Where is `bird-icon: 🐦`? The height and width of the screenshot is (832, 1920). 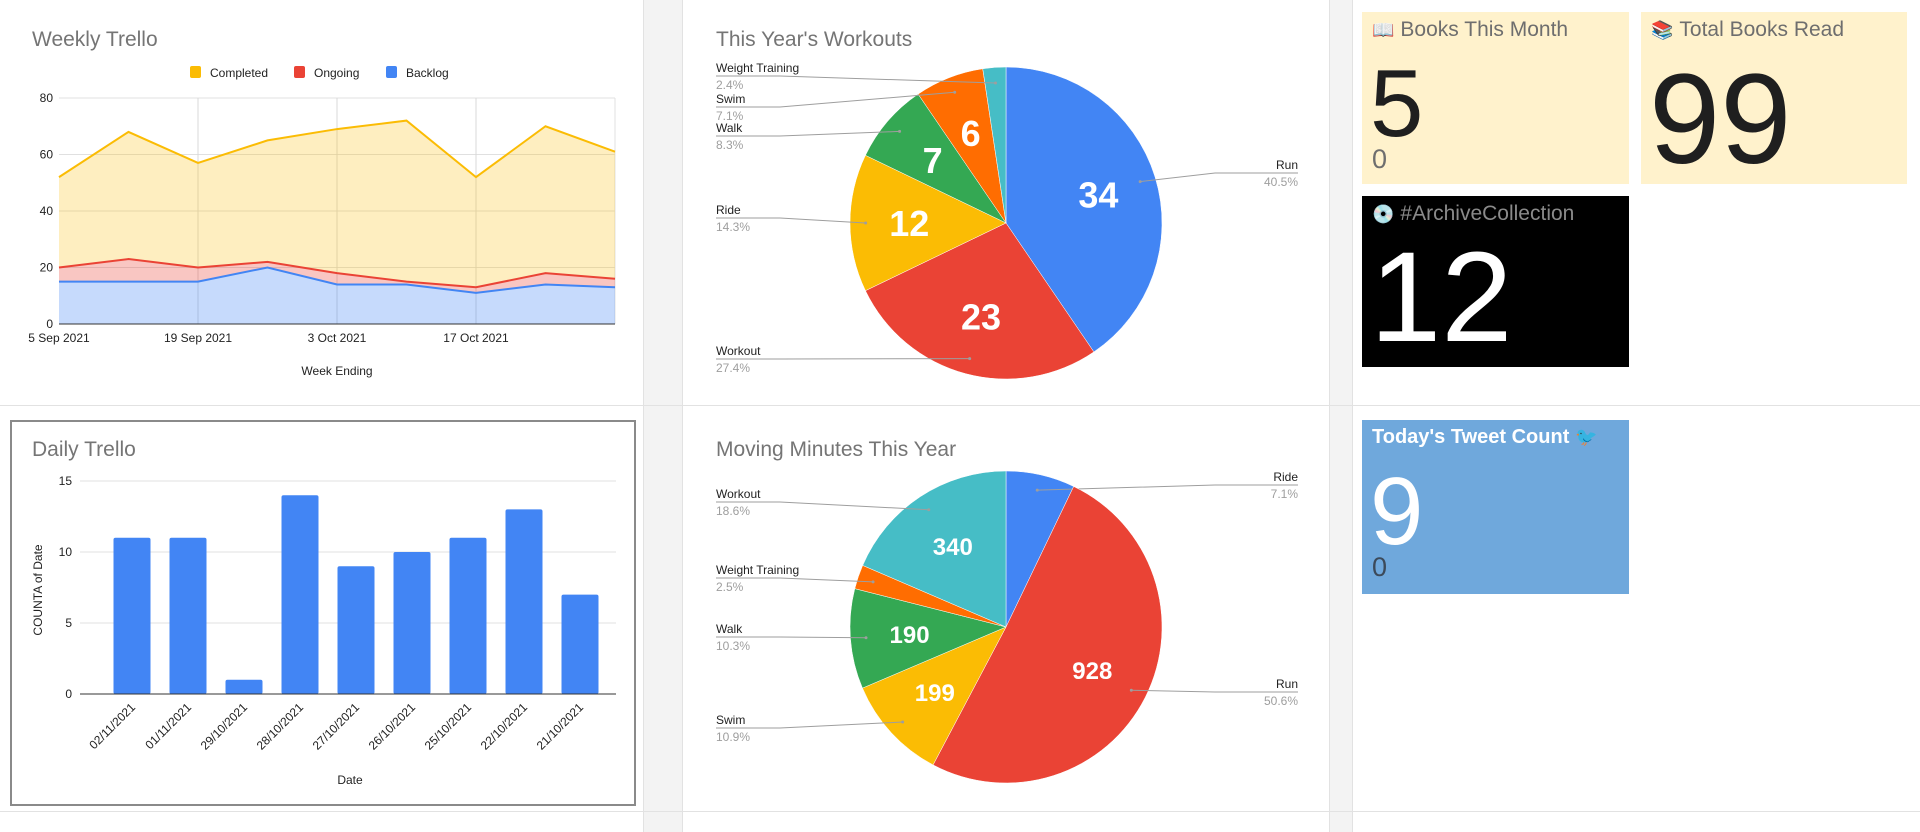 bird-icon: 🐦 is located at coordinates (1586, 437).